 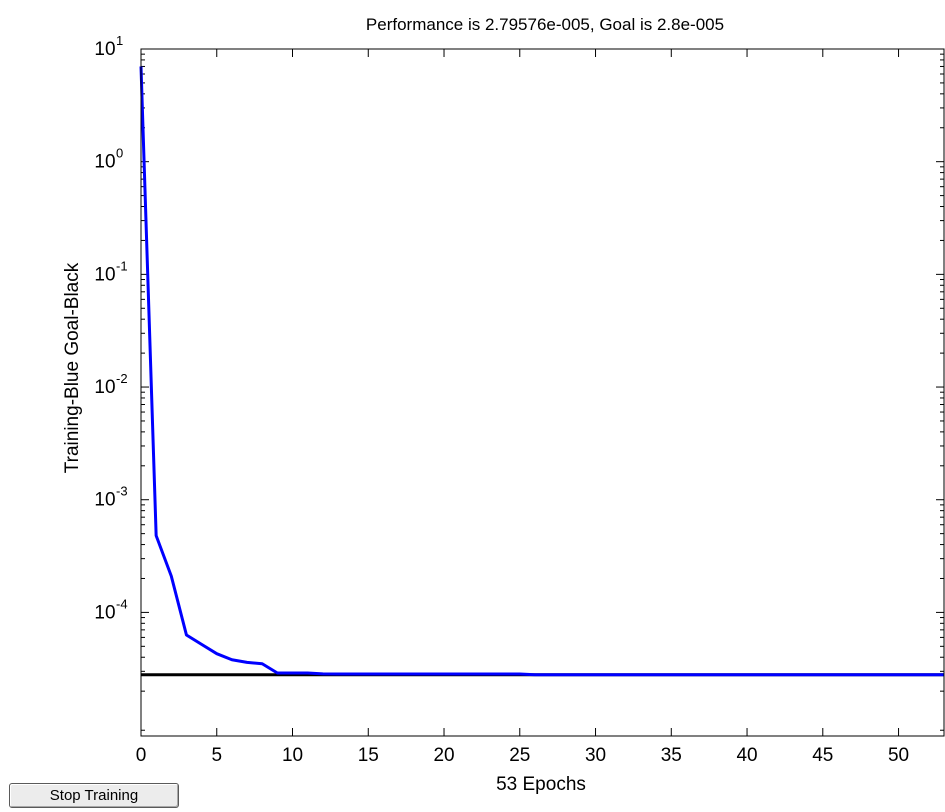 What do you see at coordinates (898, 755) in the screenshot?
I see `x-tick-label: 50` at bounding box center [898, 755].